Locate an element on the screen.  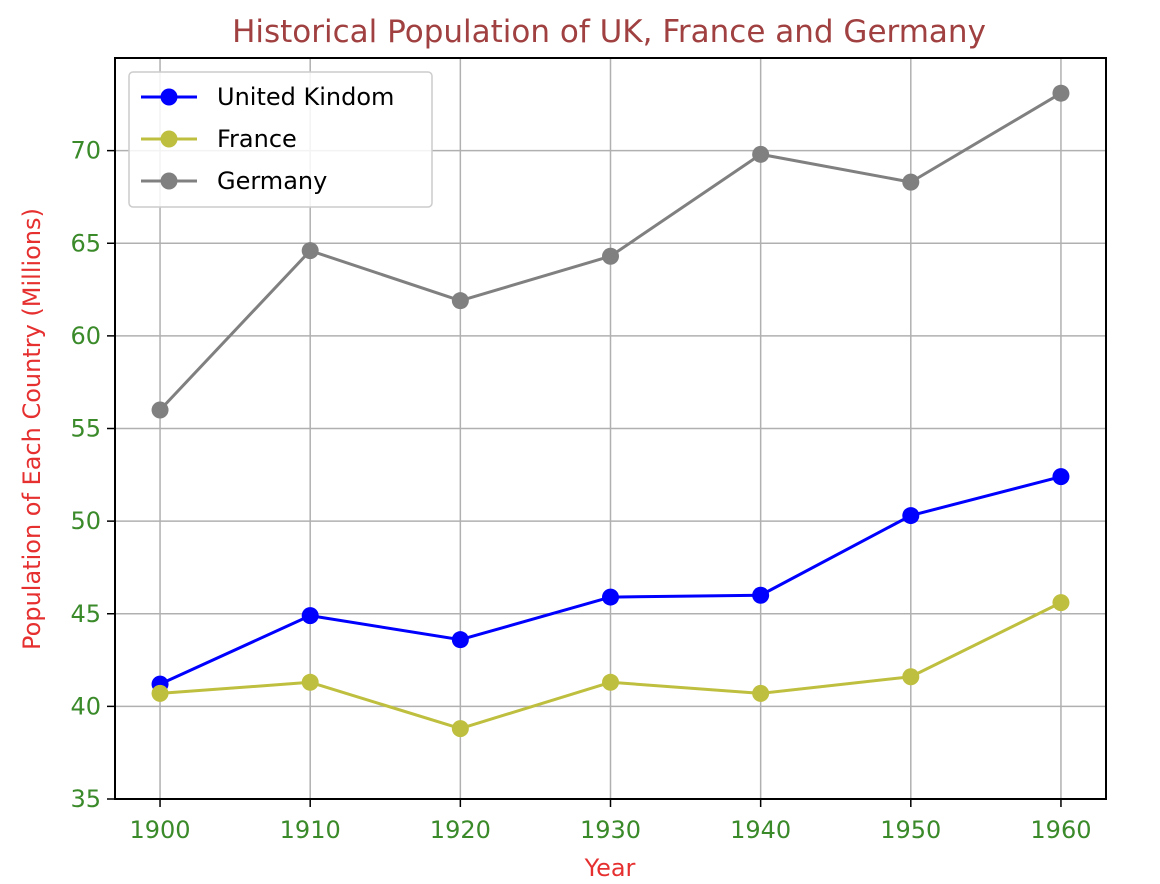
y-tick-label: 55 is located at coordinates (85, 429).